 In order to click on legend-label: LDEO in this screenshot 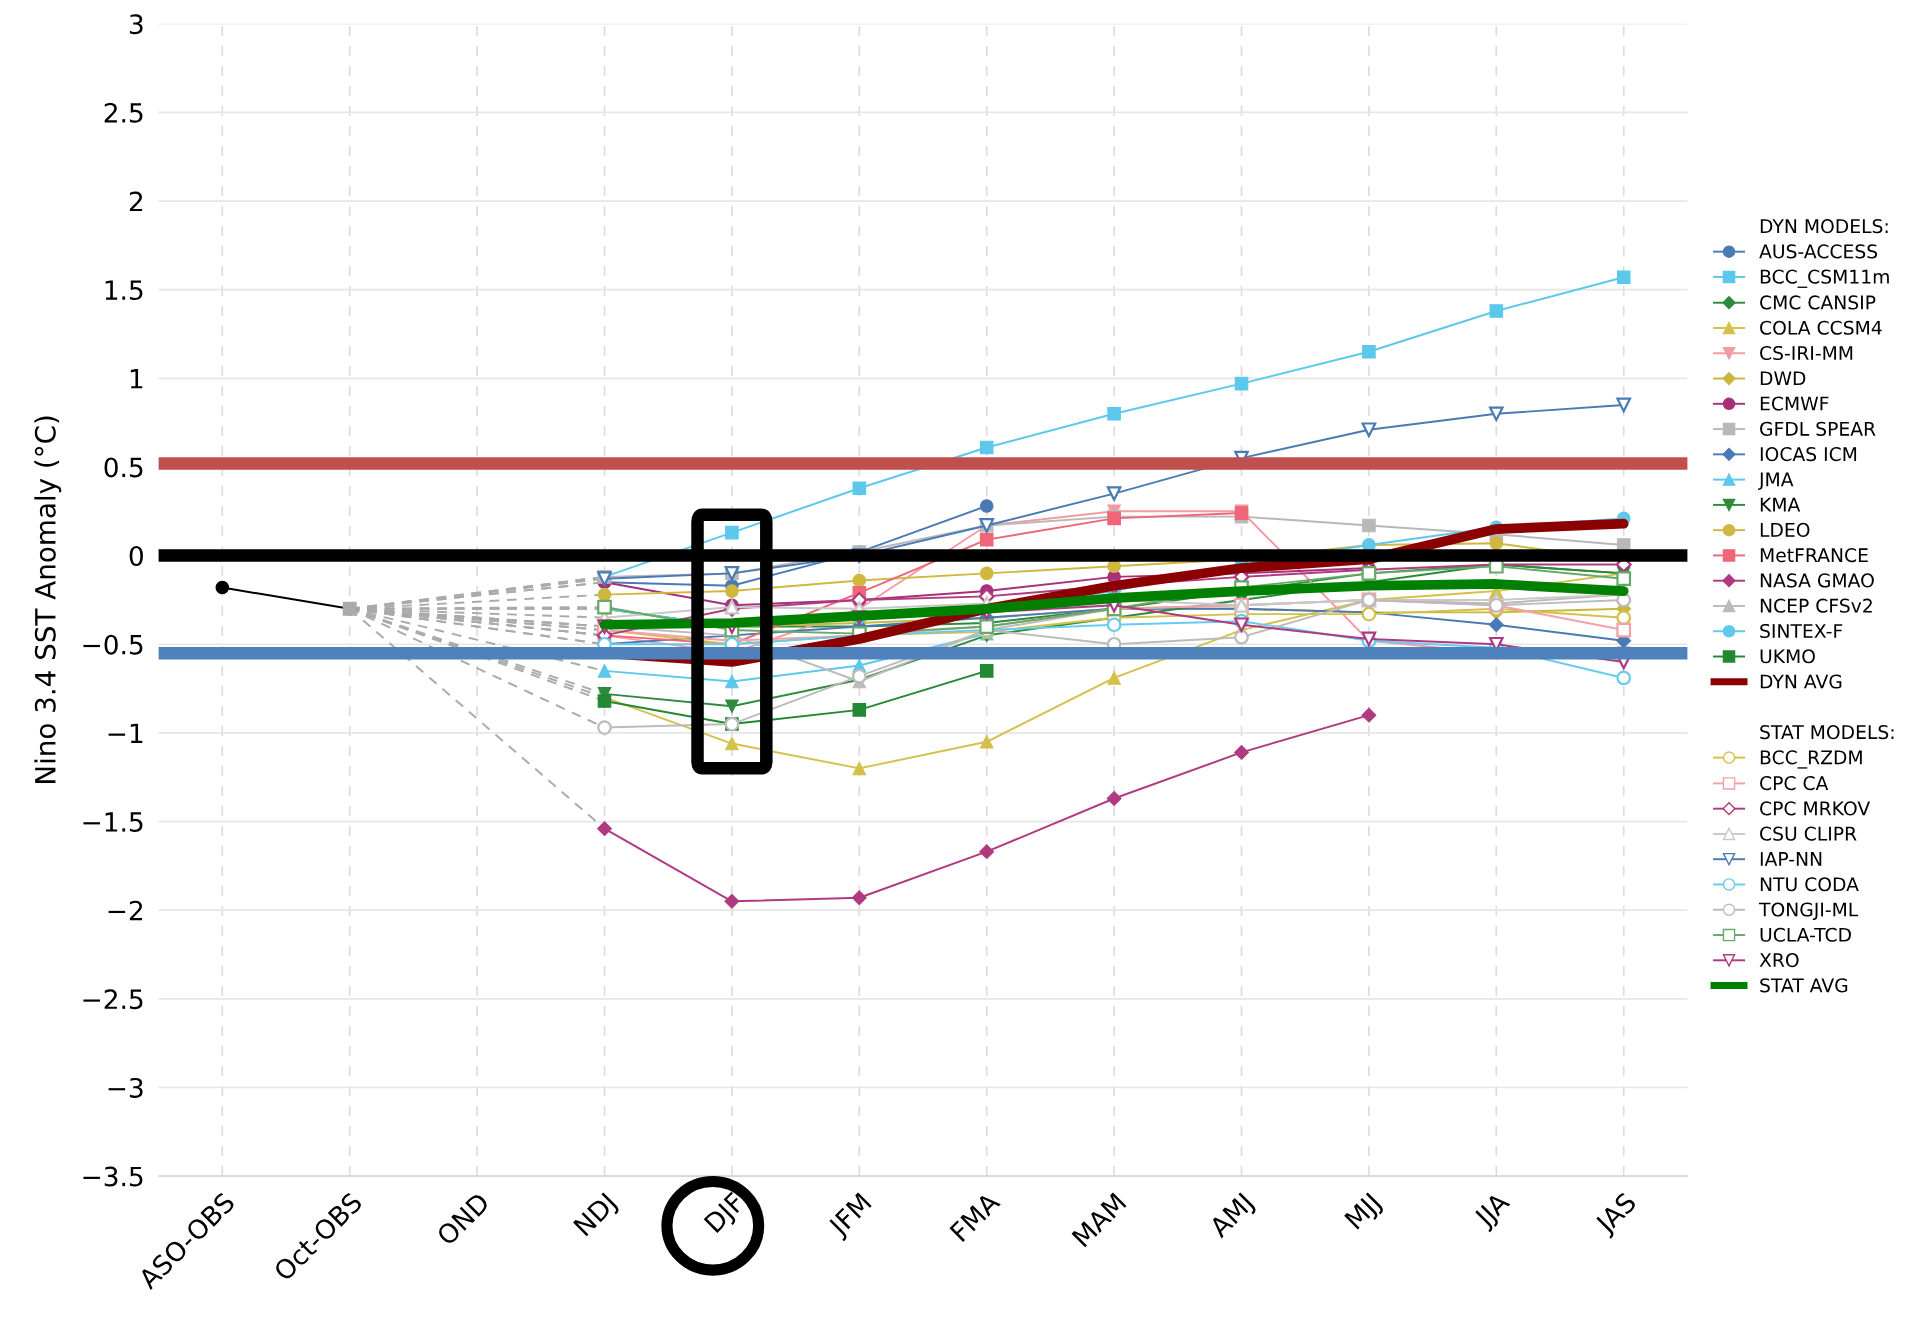, I will do `click(1785, 529)`.